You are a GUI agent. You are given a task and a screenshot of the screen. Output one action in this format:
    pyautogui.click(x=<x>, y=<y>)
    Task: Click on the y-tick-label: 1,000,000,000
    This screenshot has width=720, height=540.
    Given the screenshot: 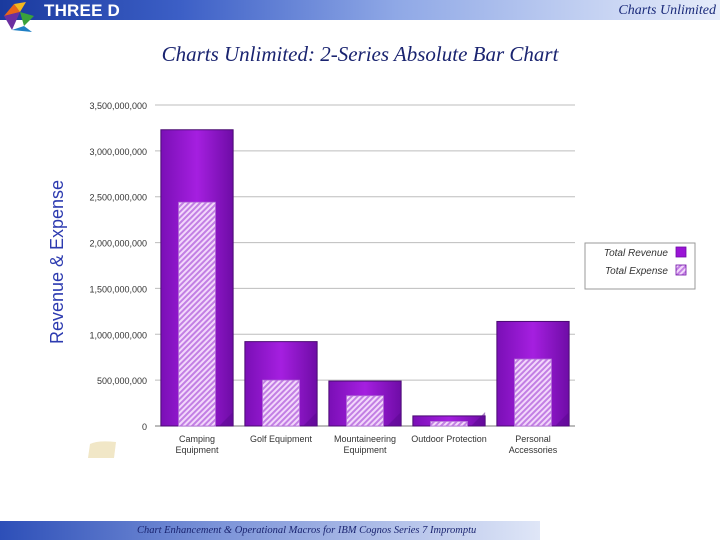 What is the action you would take?
    pyautogui.click(x=118, y=335)
    